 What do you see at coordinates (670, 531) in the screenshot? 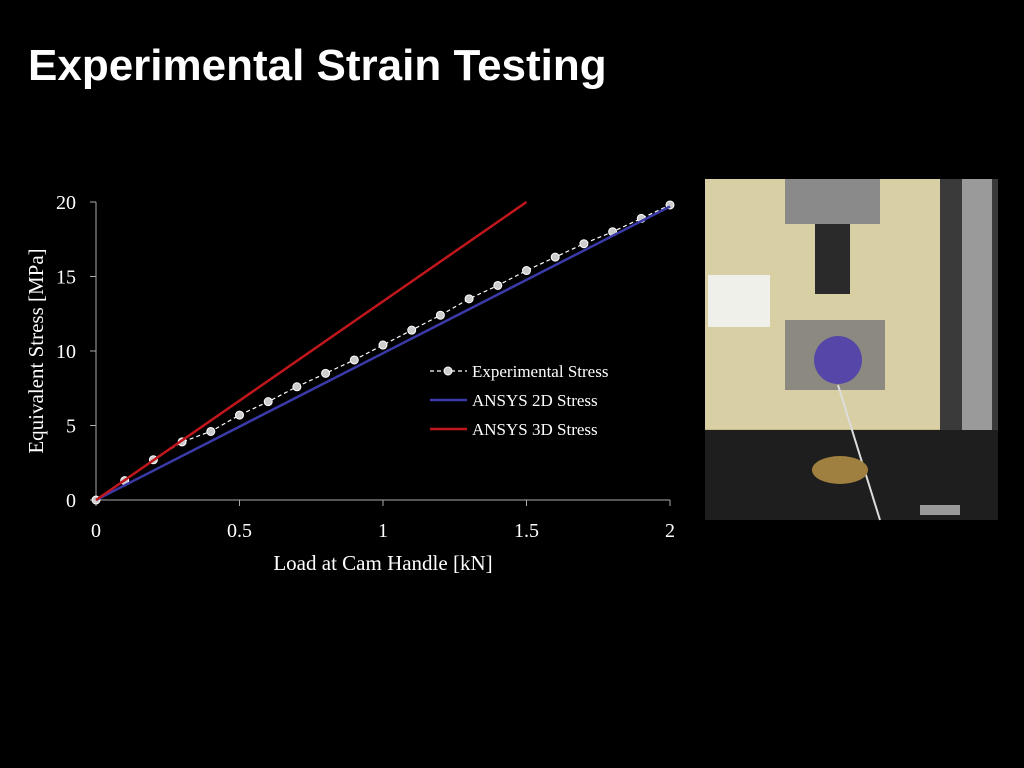
I see `x-tick-label: 2` at bounding box center [670, 531].